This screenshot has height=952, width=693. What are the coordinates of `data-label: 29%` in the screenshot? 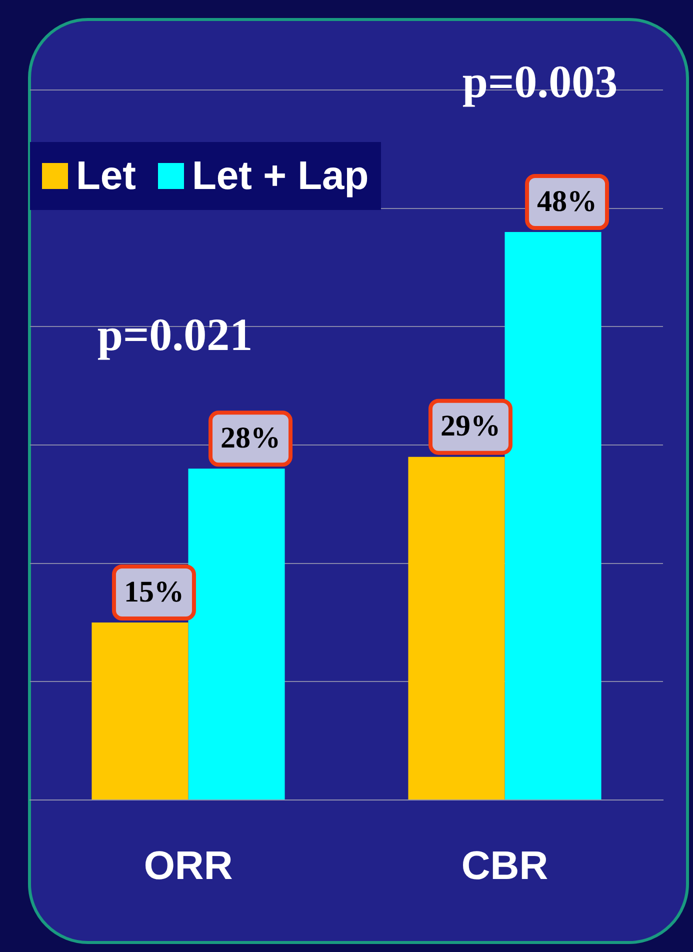 It's located at (470, 426).